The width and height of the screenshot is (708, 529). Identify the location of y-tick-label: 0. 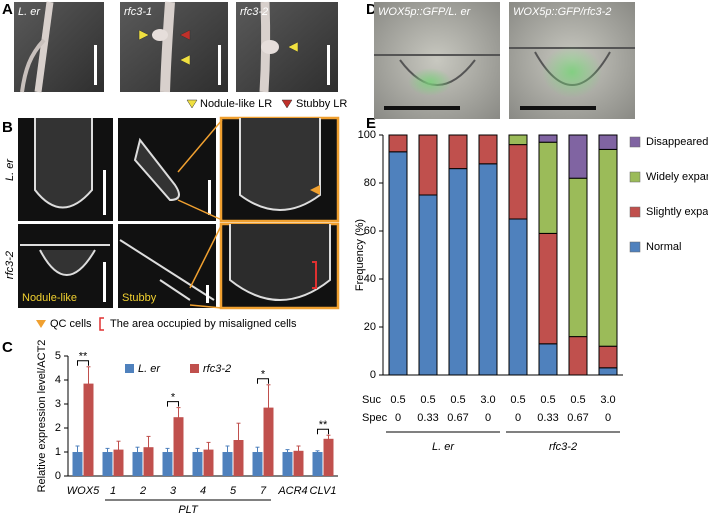
(373, 375).